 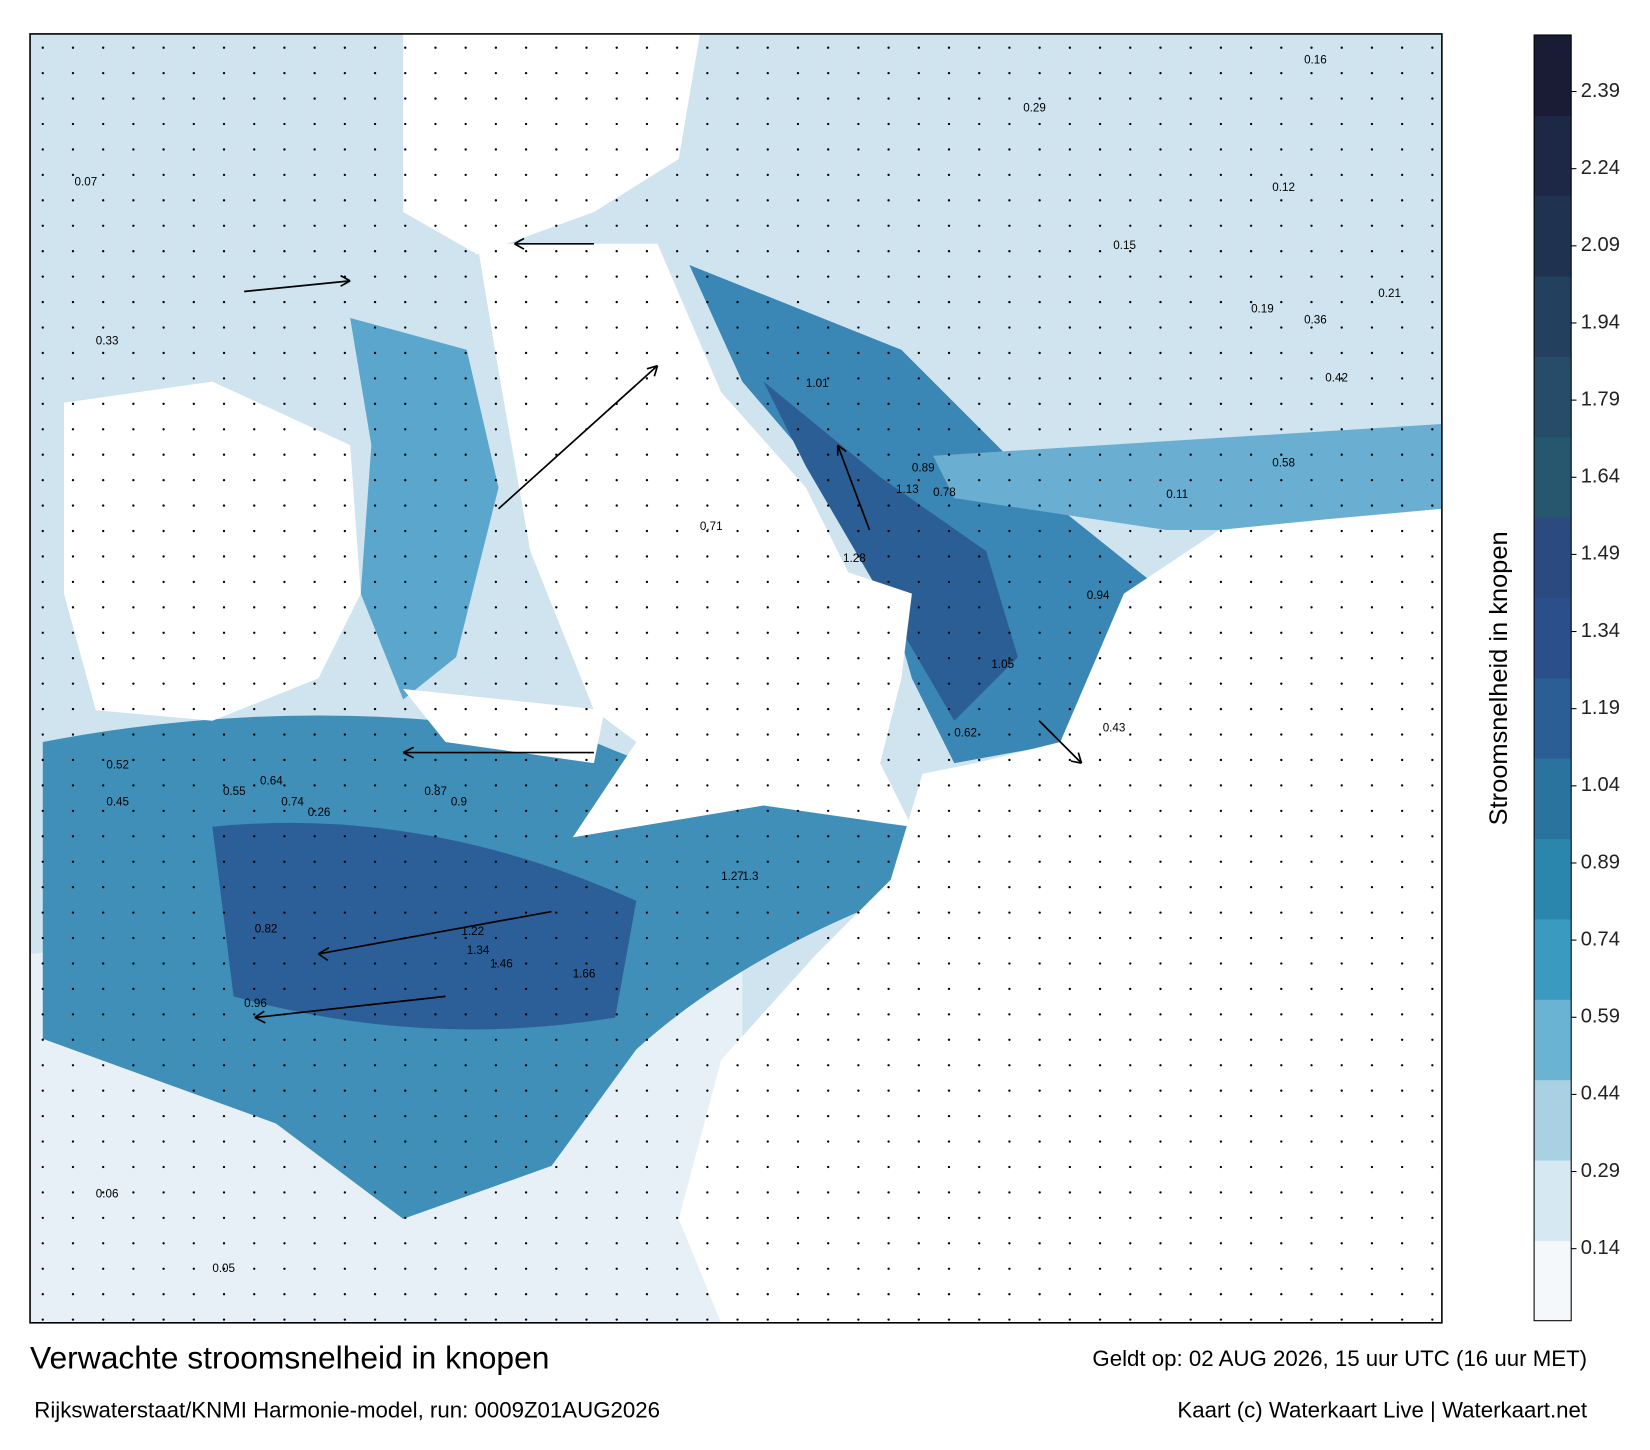 I want to click on map-value-label: 1.27, so click(x=732, y=876).